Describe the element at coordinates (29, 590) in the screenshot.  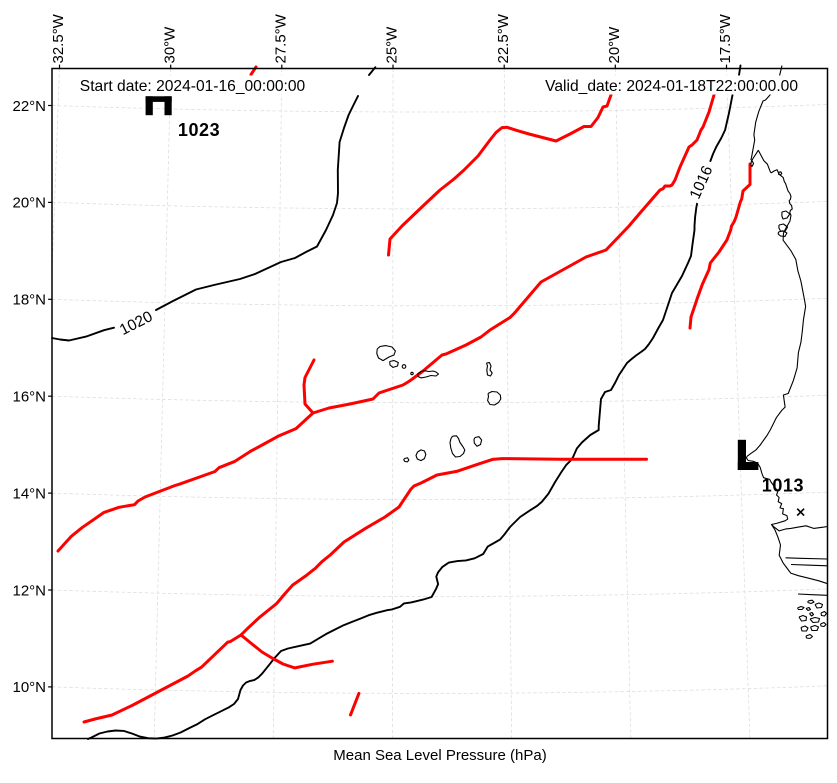
I see `svg-text: 12°N` at that location.